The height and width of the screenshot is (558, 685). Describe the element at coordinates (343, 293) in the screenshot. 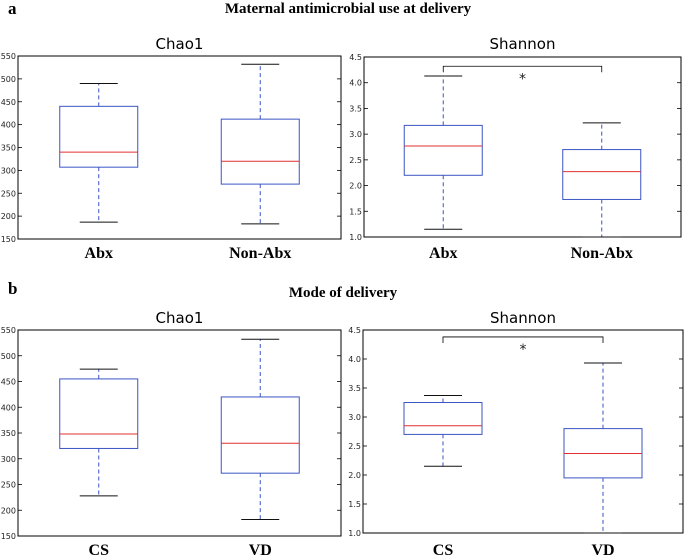

I see `section-title-b: Mode of delivery` at that location.